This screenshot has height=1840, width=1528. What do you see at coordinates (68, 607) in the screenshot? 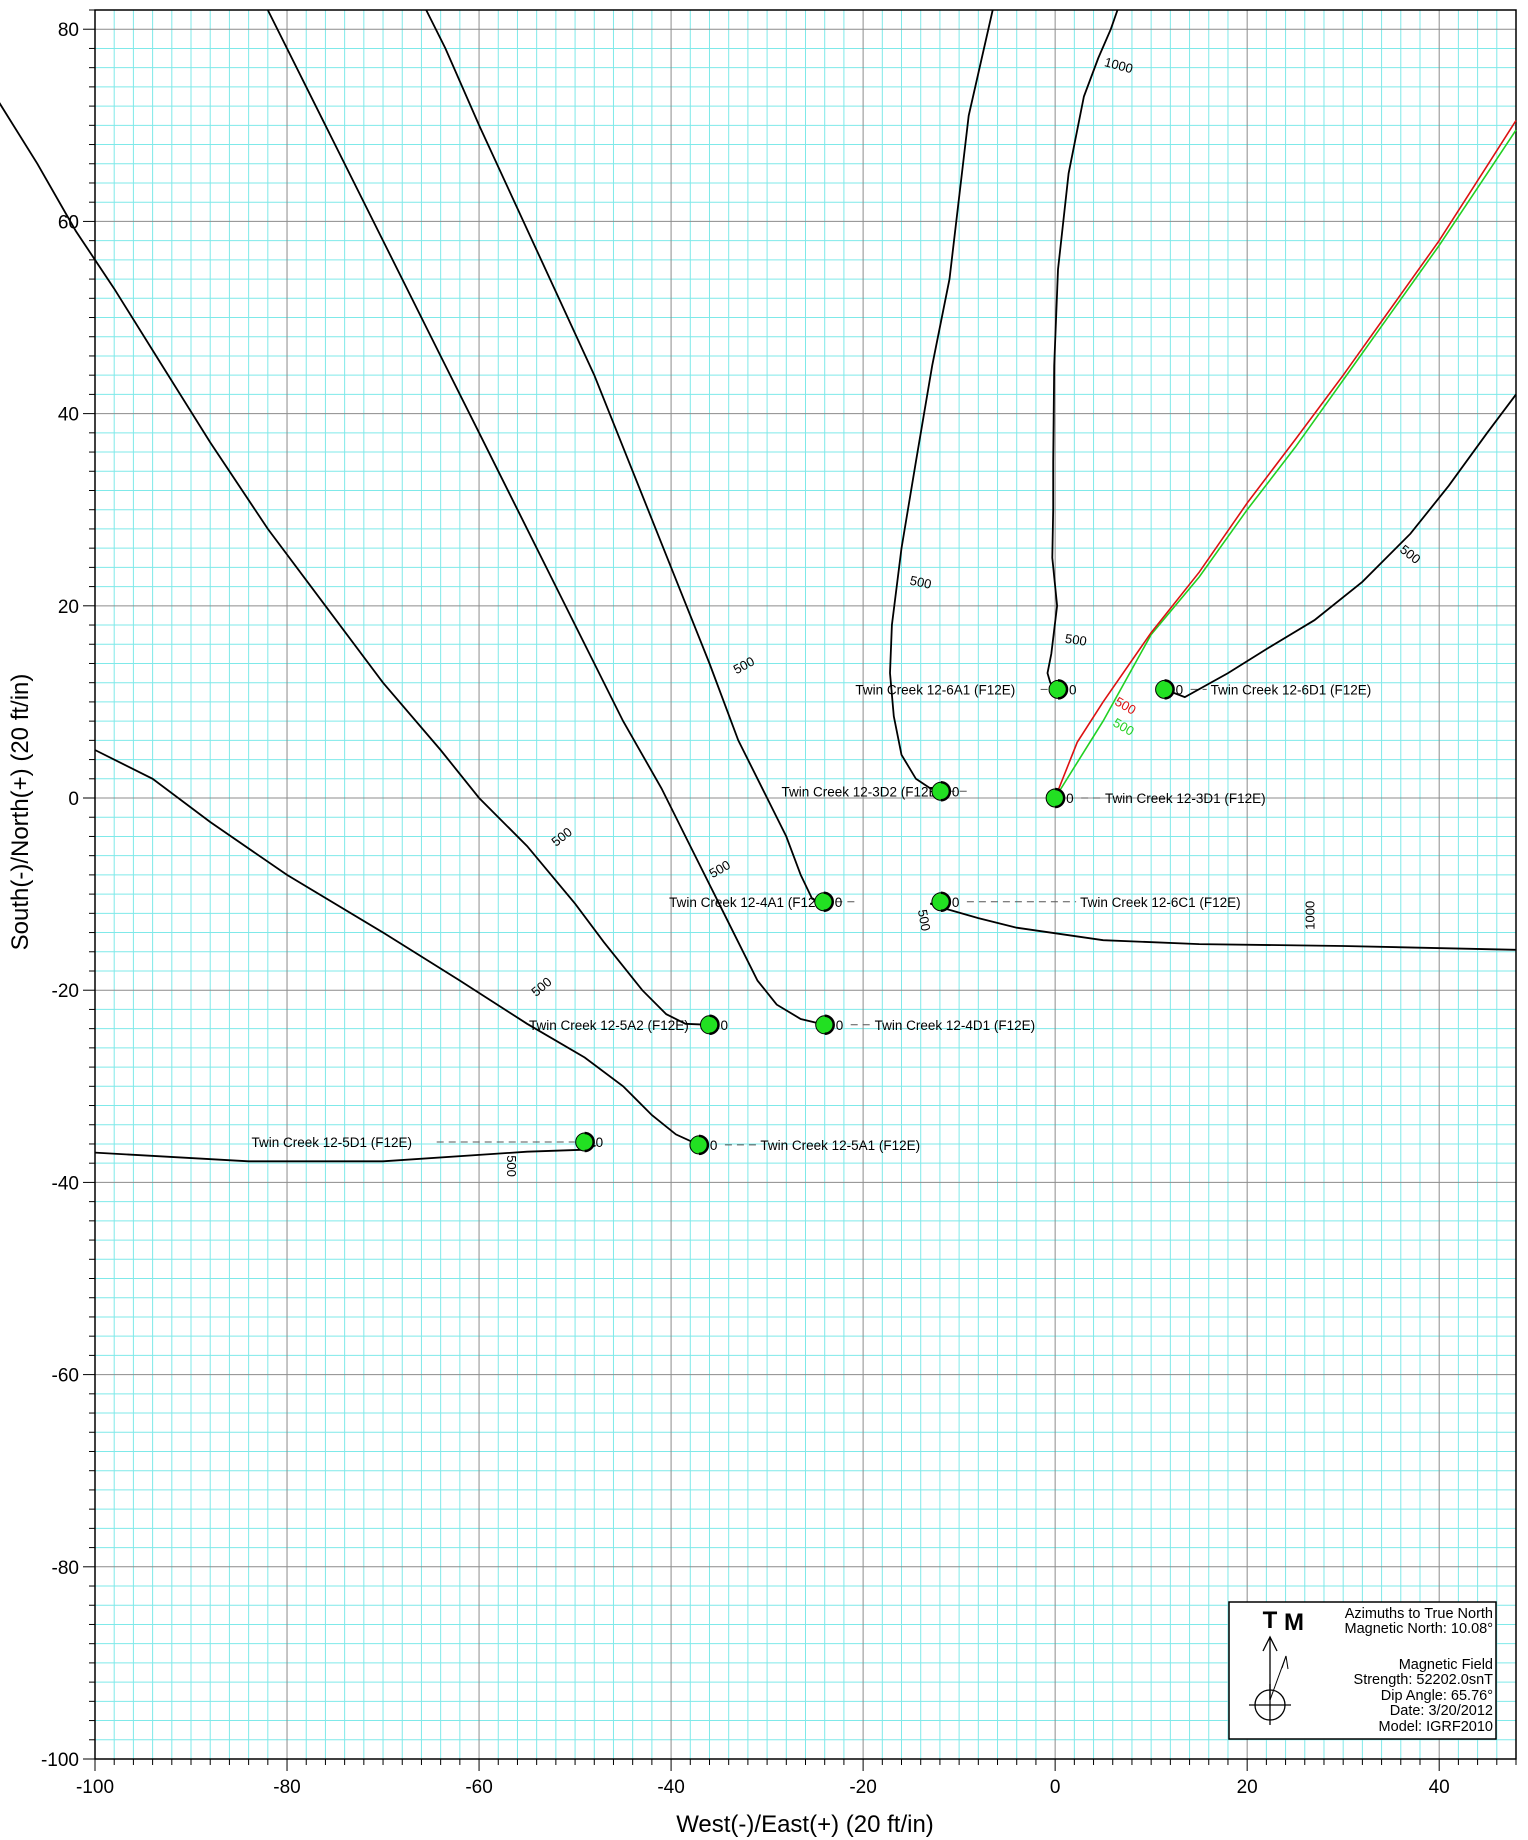
I see `y-tick-label: 20` at bounding box center [68, 607].